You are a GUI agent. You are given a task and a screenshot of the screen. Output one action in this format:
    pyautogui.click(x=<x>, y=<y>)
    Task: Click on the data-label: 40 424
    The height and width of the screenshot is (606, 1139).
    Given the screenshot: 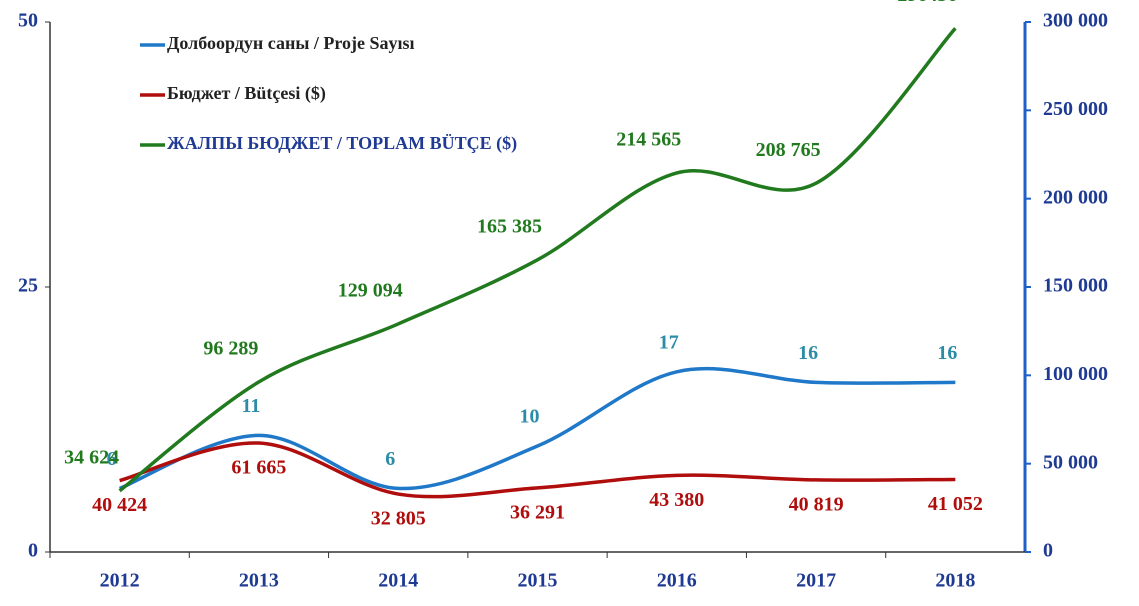 What is the action you would take?
    pyautogui.click(x=119, y=505)
    